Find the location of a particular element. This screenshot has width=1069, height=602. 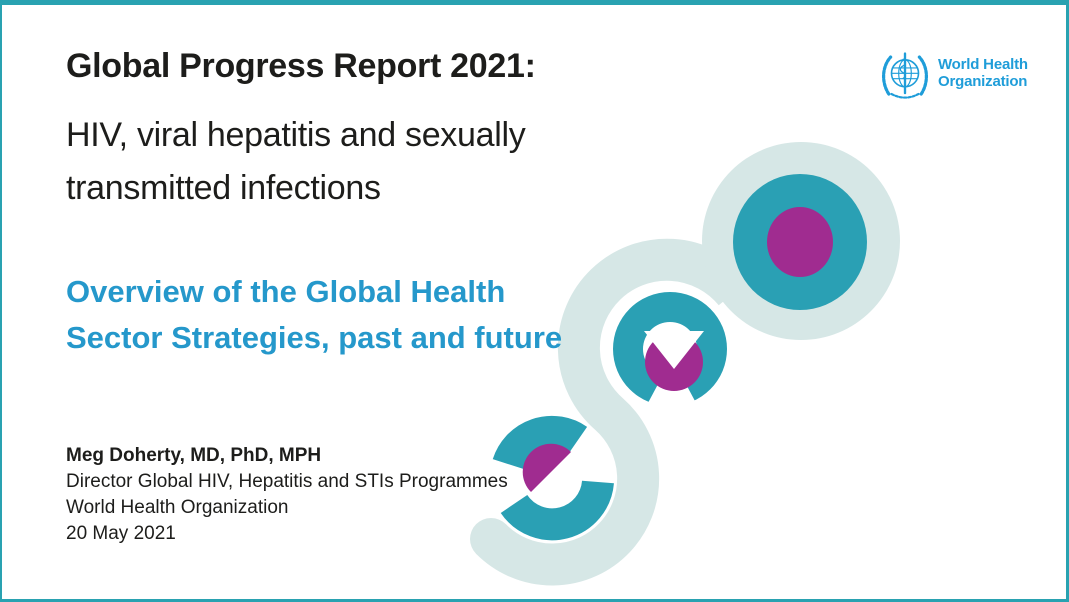

top-circle-magenta is located at coordinates (800, 242).